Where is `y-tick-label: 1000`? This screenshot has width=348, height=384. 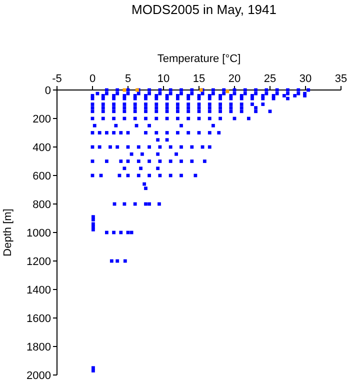
y-tick-label: 1000 is located at coordinates (38, 234).